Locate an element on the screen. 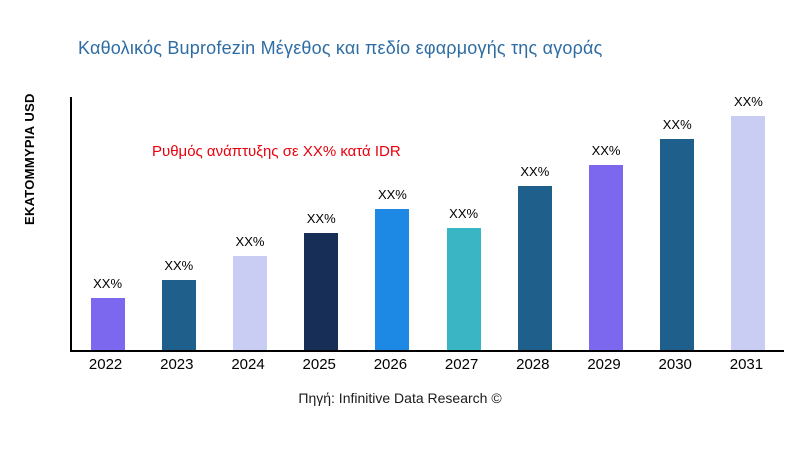 This screenshot has height=450, width=800. x-tick-label: 2022 is located at coordinates (105, 364).